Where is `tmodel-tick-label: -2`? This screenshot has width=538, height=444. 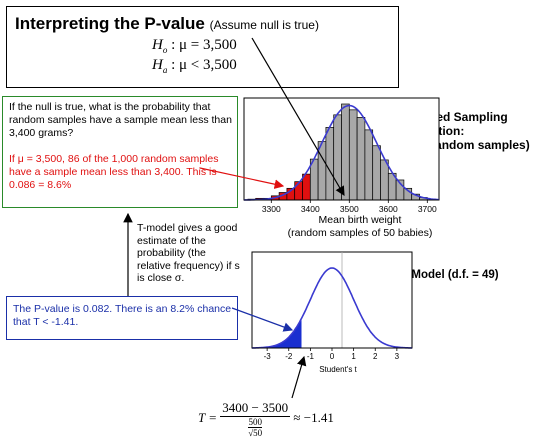 tmodel-tick-label: -2 is located at coordinates (289, 356).